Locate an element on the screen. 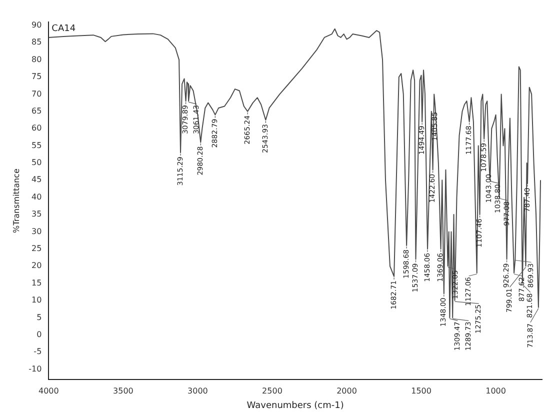 The height and width of the screenshot is (420, 560). y-tick-label: 55 is located at coordinates (36, 145).